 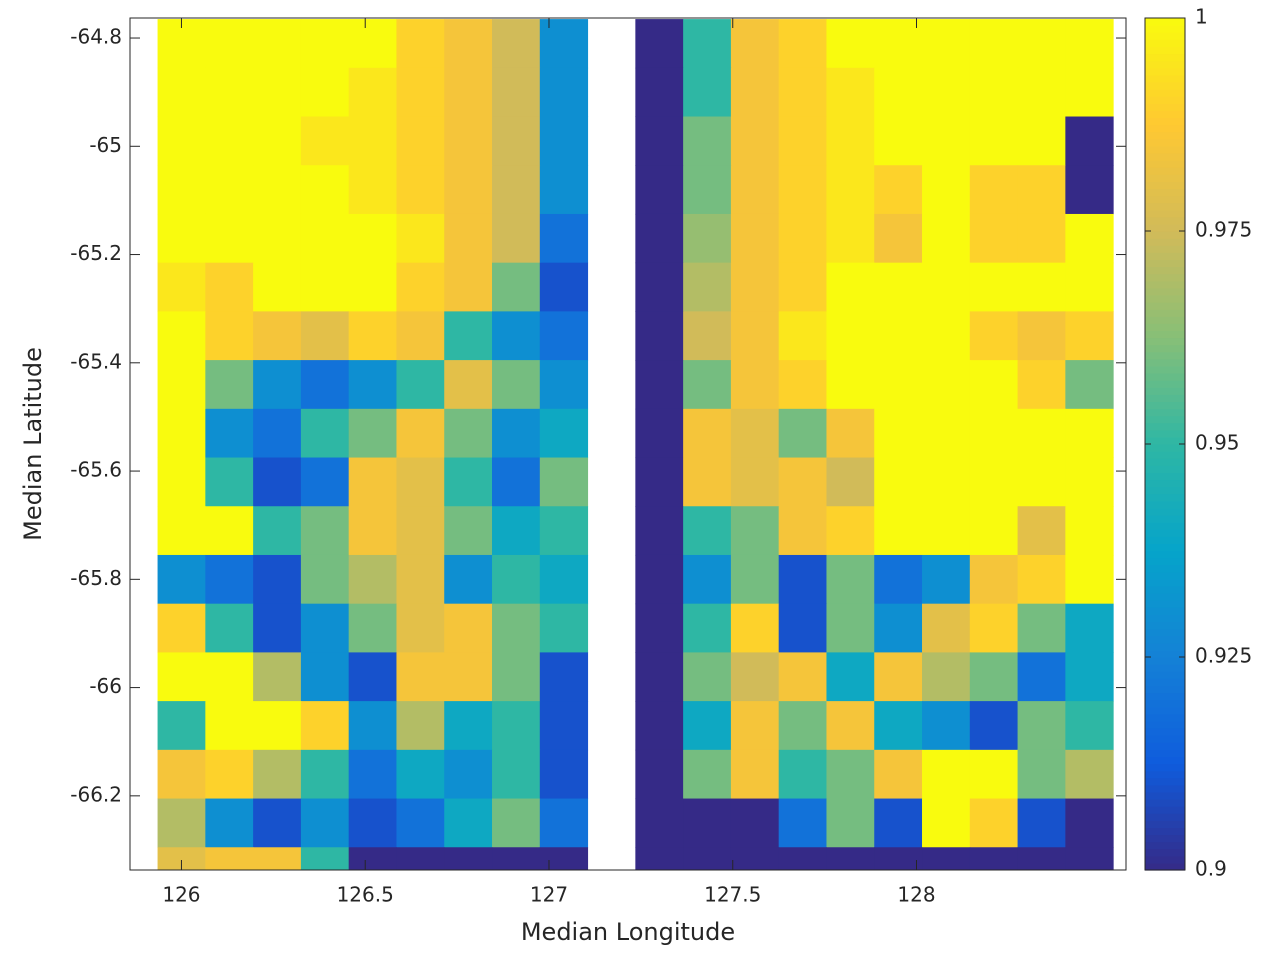 What do you see at coordinates (1165, 444) in the screenshot?
I see `colorbar` at bounding box center [1165, 444].